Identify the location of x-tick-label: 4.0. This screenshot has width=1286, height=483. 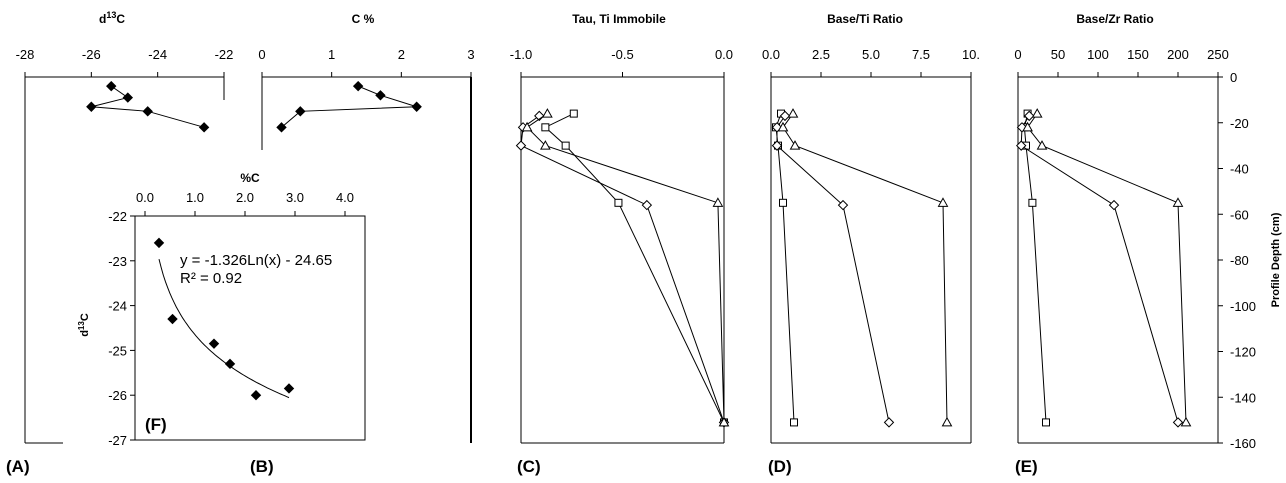
(345, 197).